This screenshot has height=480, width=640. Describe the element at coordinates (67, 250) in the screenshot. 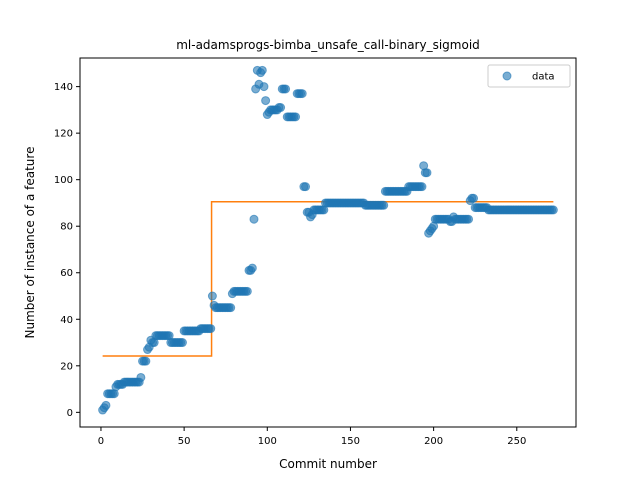

I see `y-axis-ticks: 0 20 40 60 80 100 120 140` at that location.